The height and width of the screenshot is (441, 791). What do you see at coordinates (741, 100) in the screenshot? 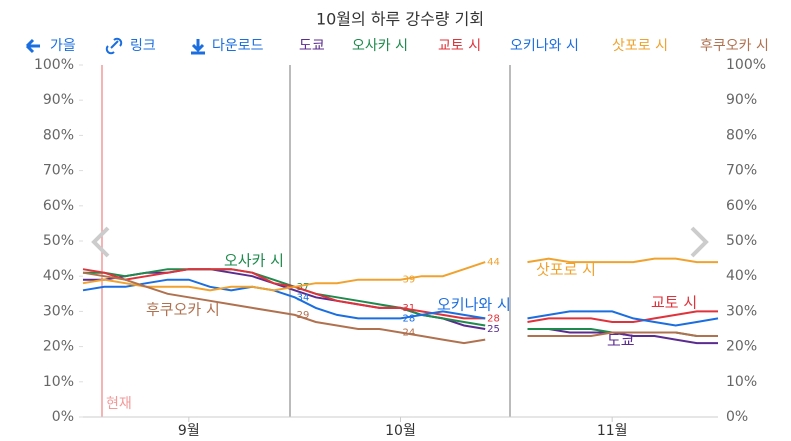
I see `y2-tick-label: 90%` at bounding box center [741, 100].